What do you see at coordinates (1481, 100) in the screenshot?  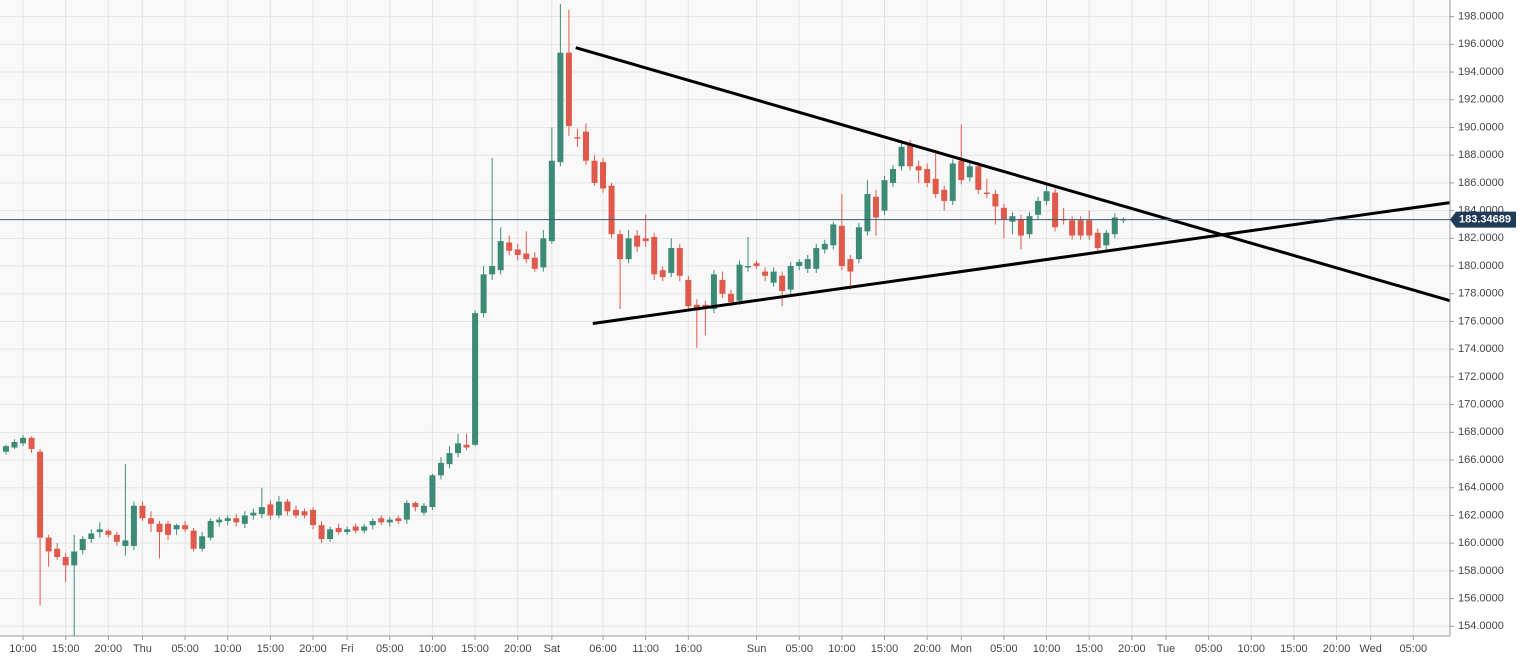 I see `y-tick-label: 192.0000` at bounding box center [1481, 100].